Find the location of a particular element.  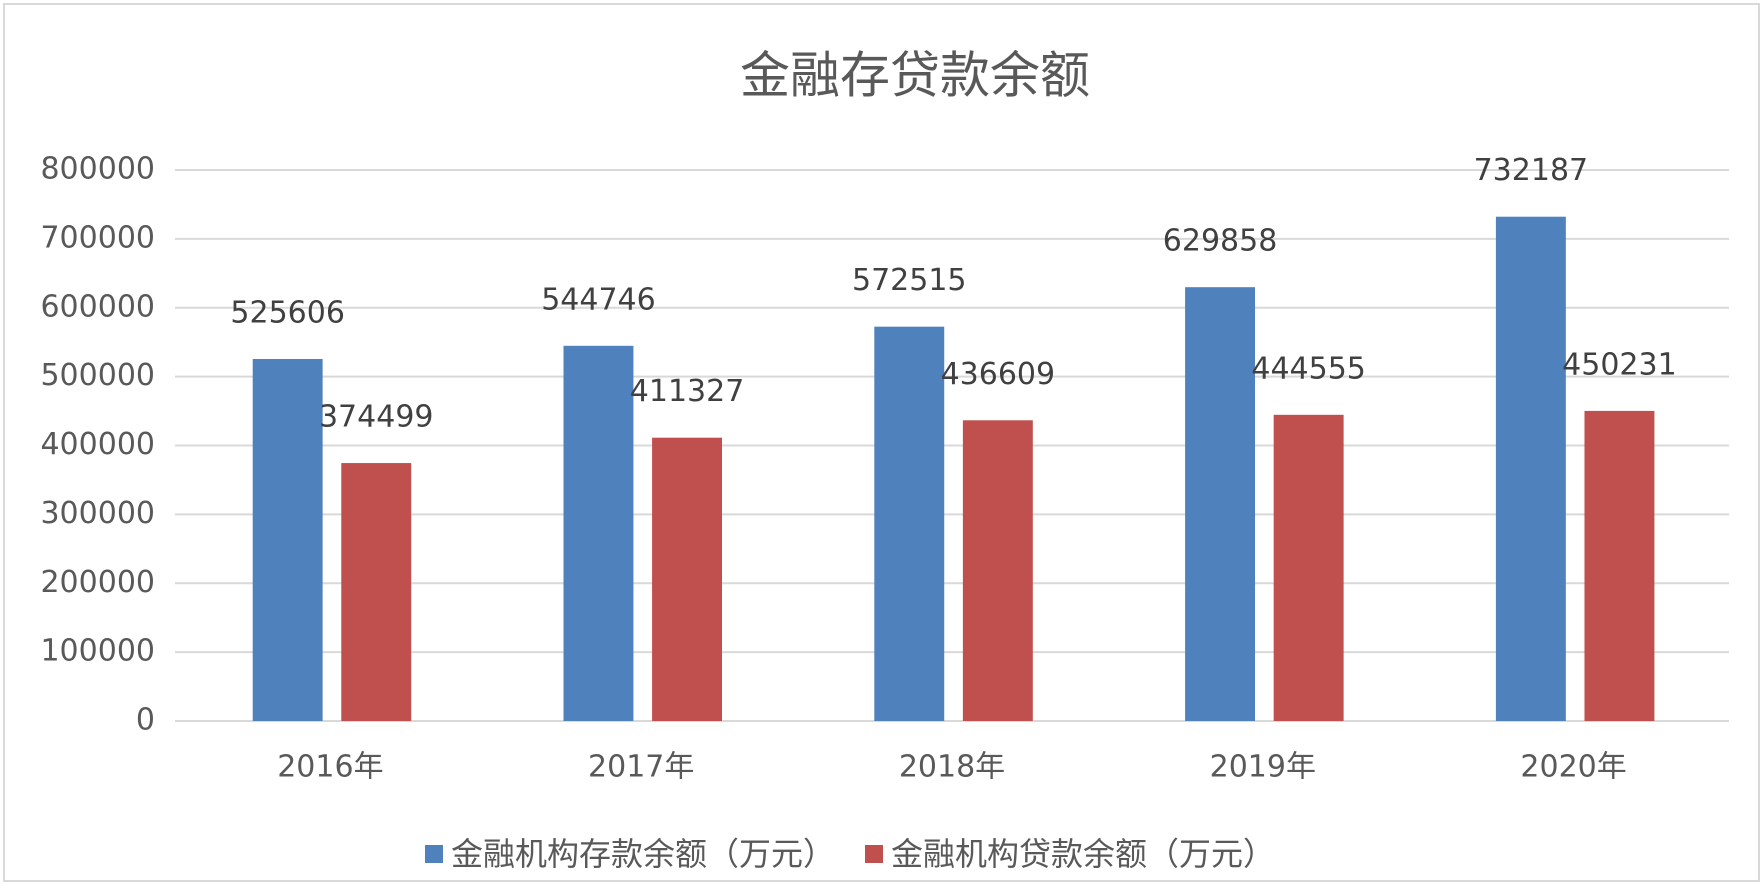

y-tick-label: 0 is located at coordinates (145, 720).